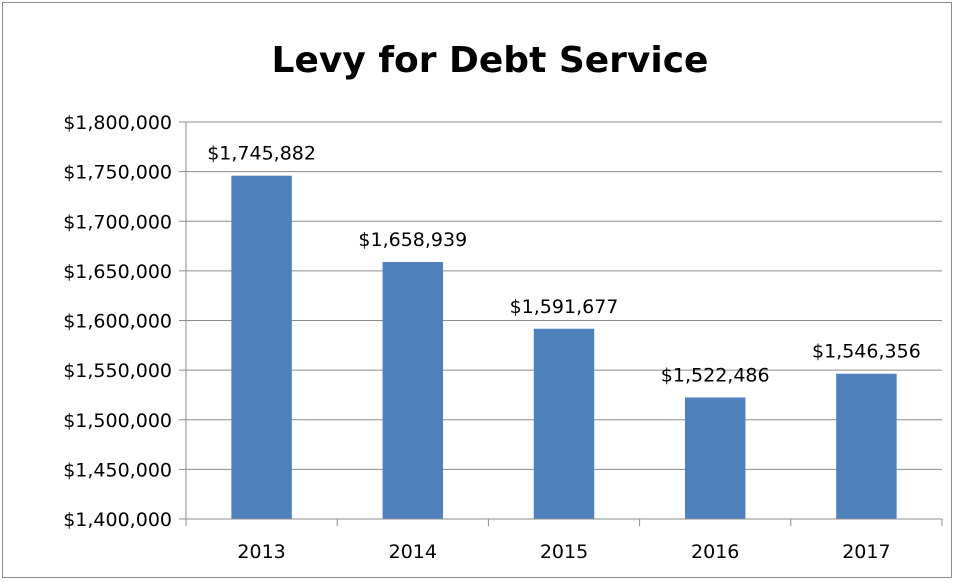  What do you see at coordinates (490, 60) in the screenshot?
I see `chart-title: Levy for Debt Service` at bounding box center [490, 60].